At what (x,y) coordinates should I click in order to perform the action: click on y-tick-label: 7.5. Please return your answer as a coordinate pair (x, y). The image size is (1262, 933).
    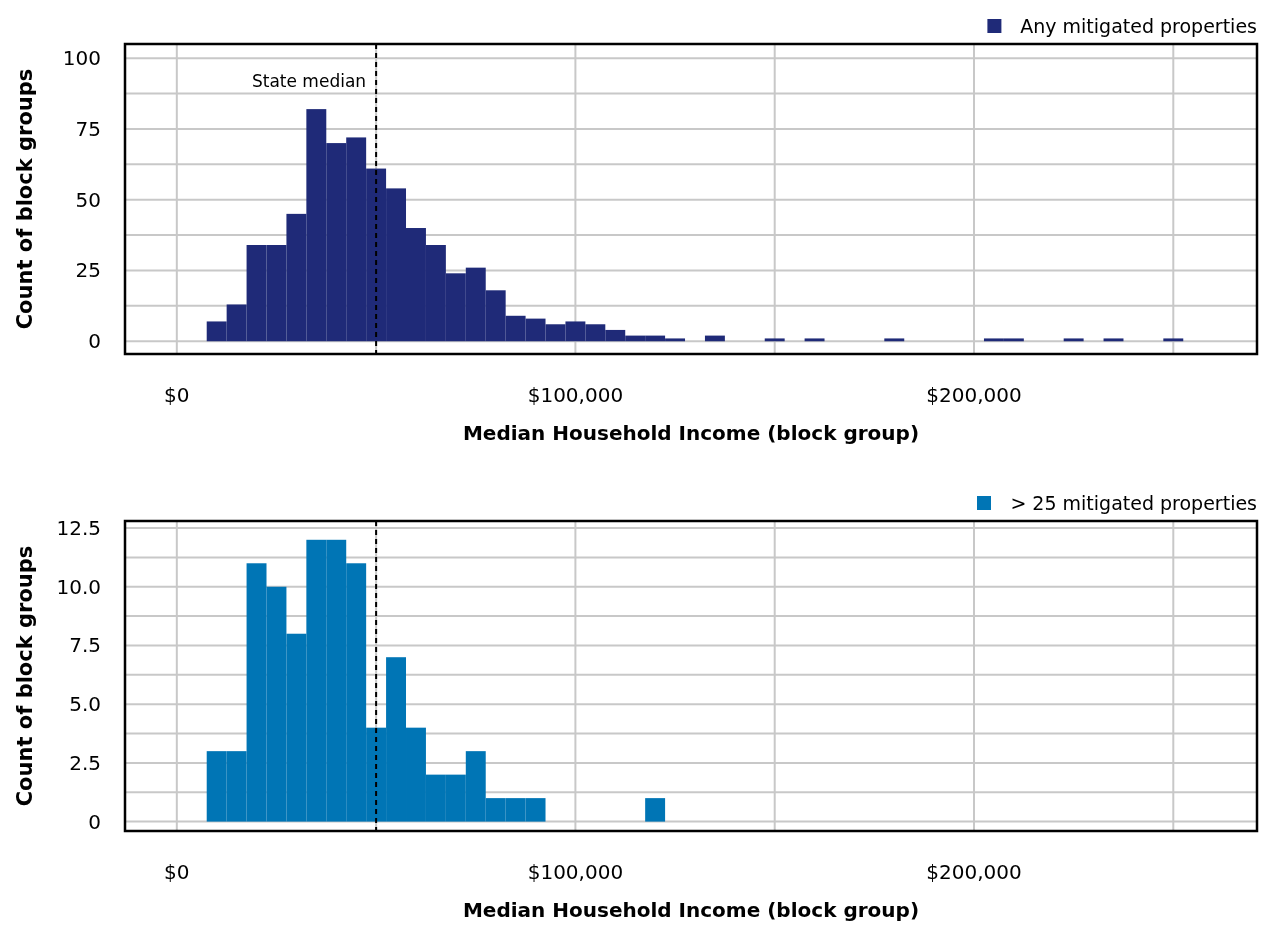
    Looking at the image, I should click on (85, 645).